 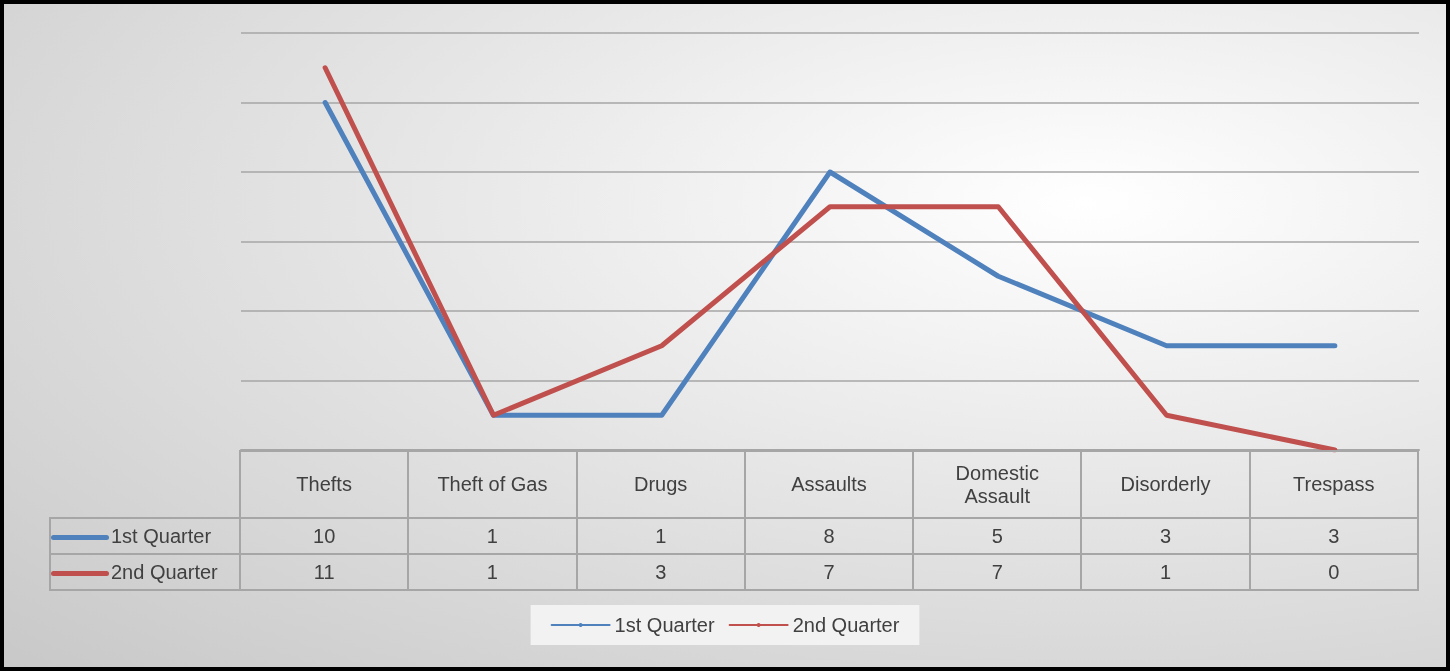 I want to click on text: 2nd Quarter, so click(x=846, y=625).